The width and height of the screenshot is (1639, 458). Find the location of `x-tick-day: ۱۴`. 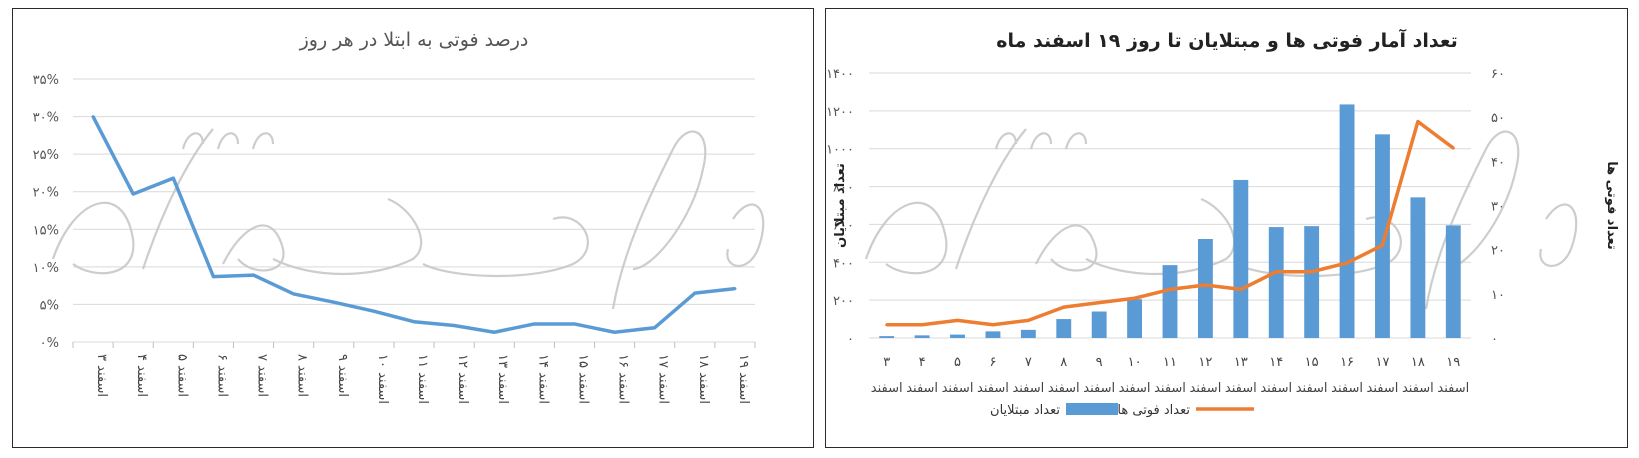

x-tick-day: ۱۴ is located at coordinates (1276, 362).